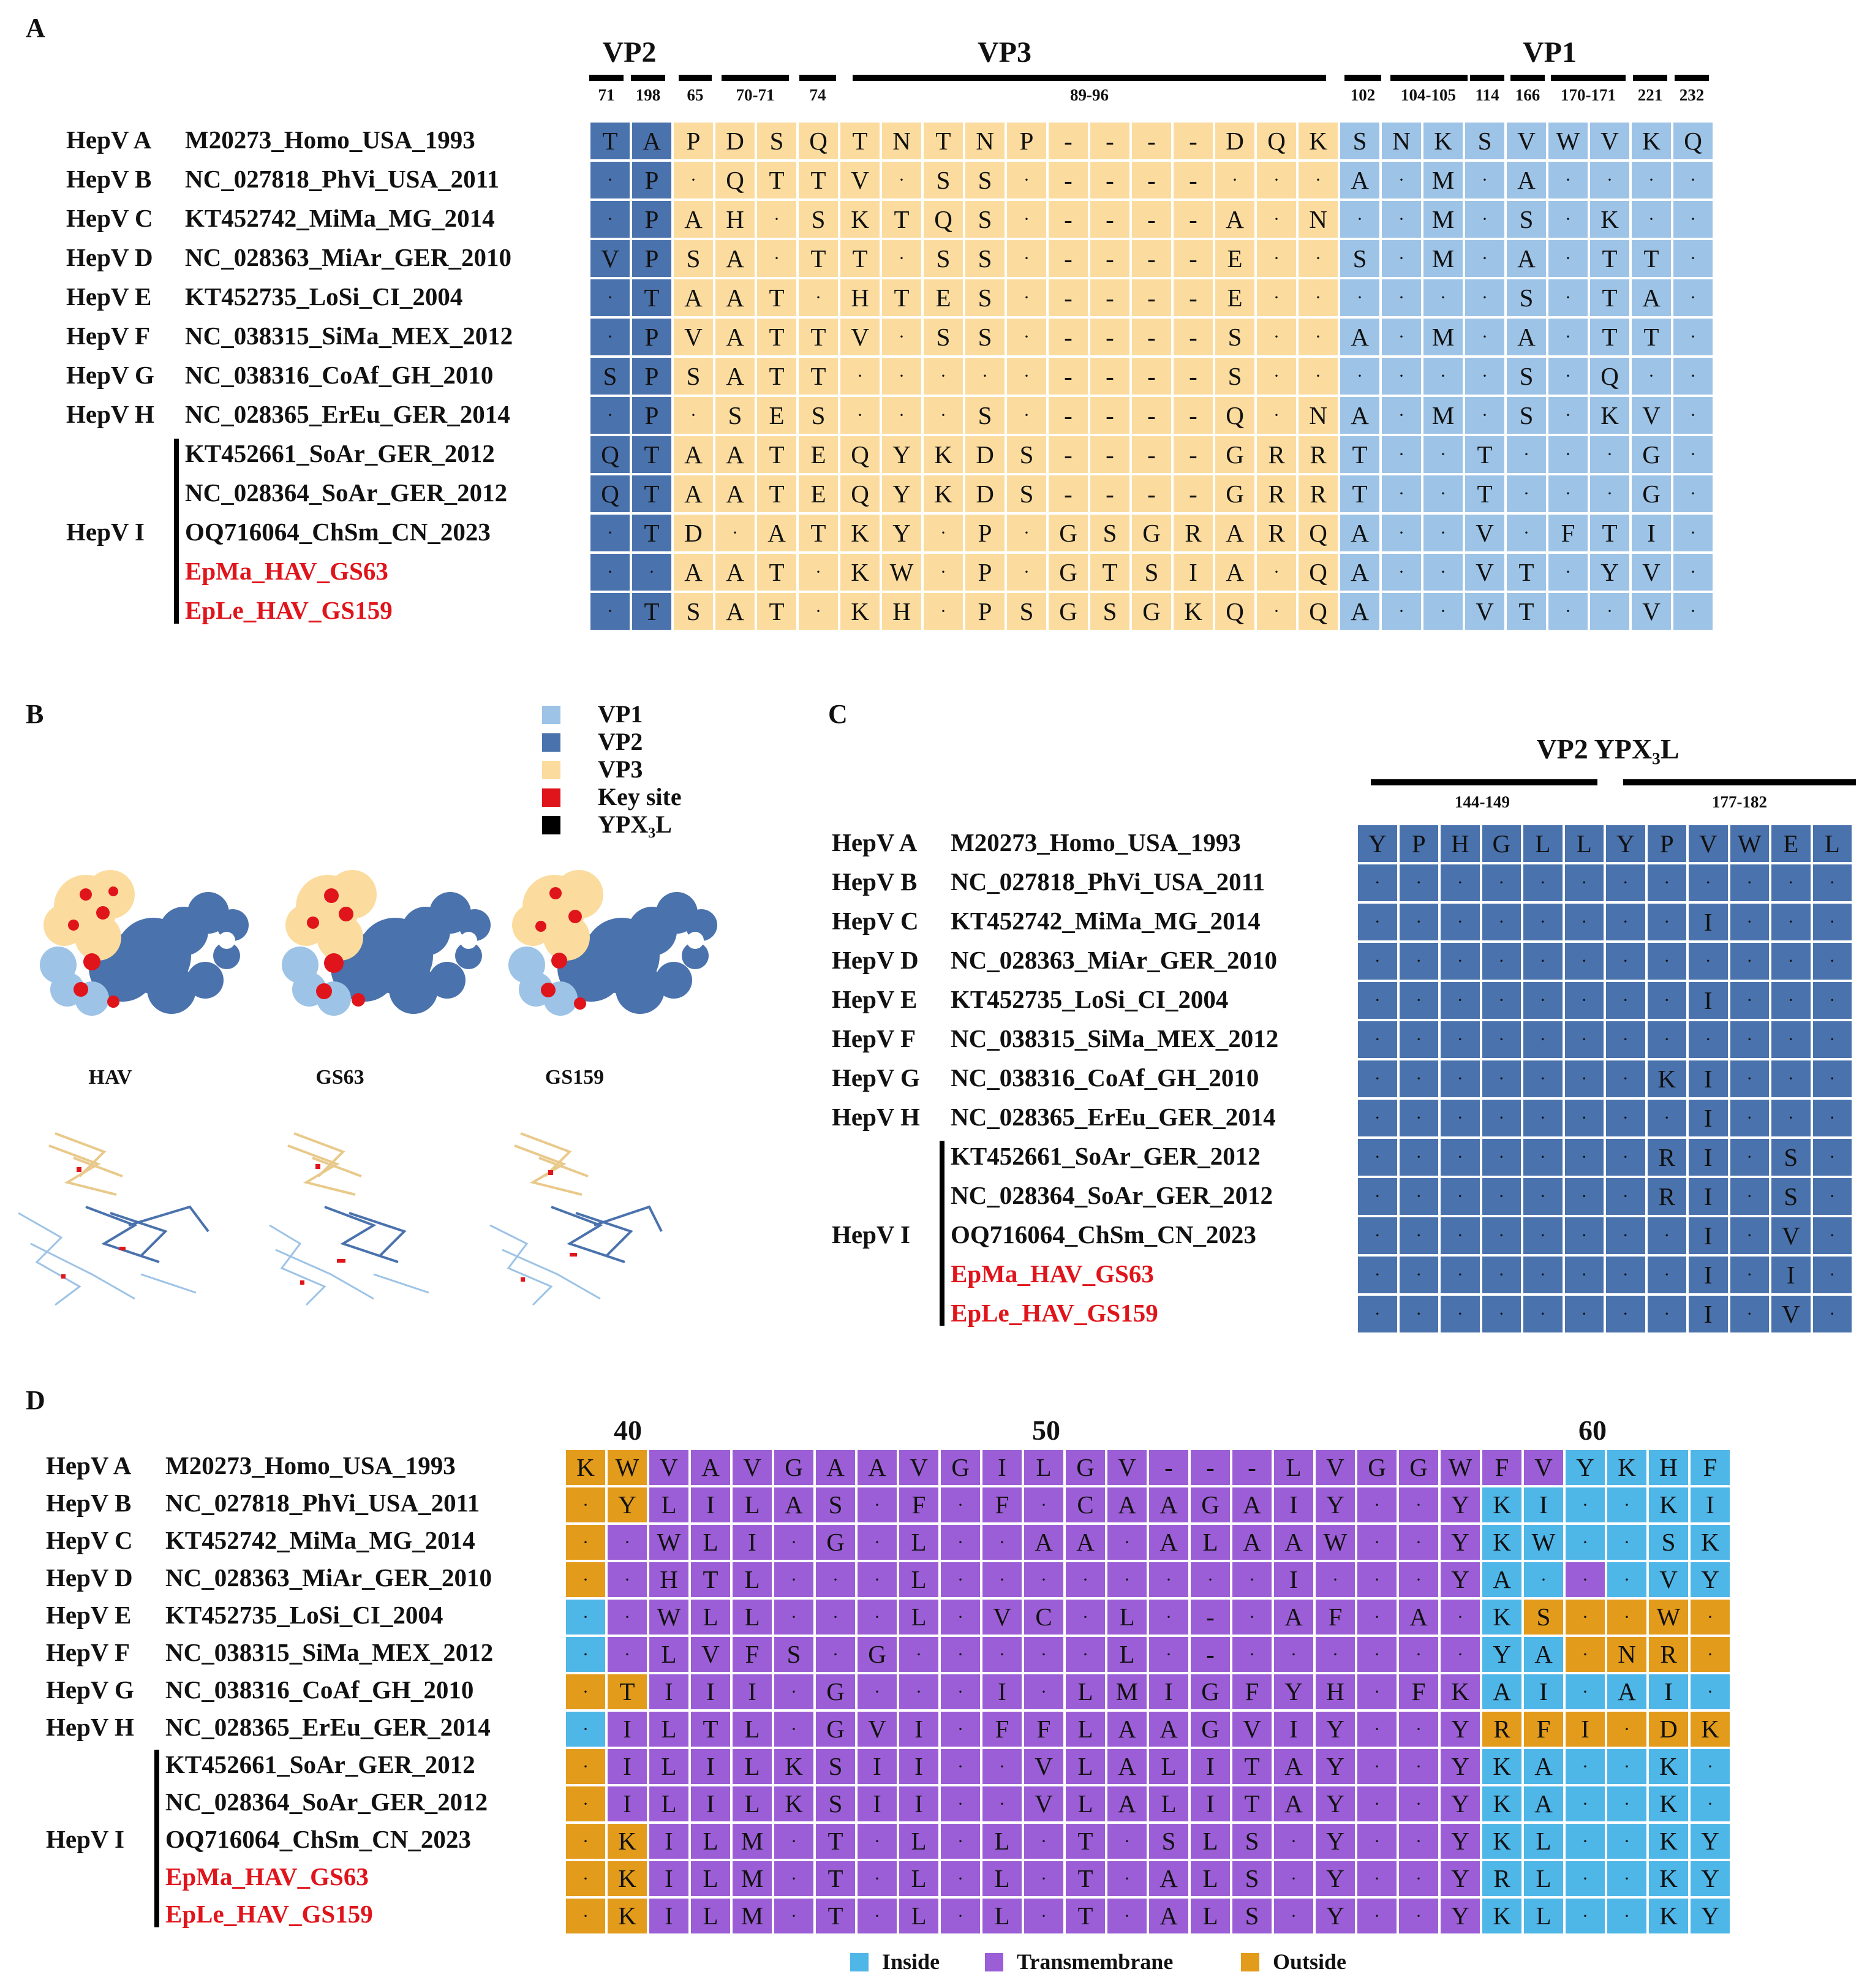 This screenshot has width=1870, height=1988. I want to click on panel-a-group-label: HepV C, so click(110, 218).